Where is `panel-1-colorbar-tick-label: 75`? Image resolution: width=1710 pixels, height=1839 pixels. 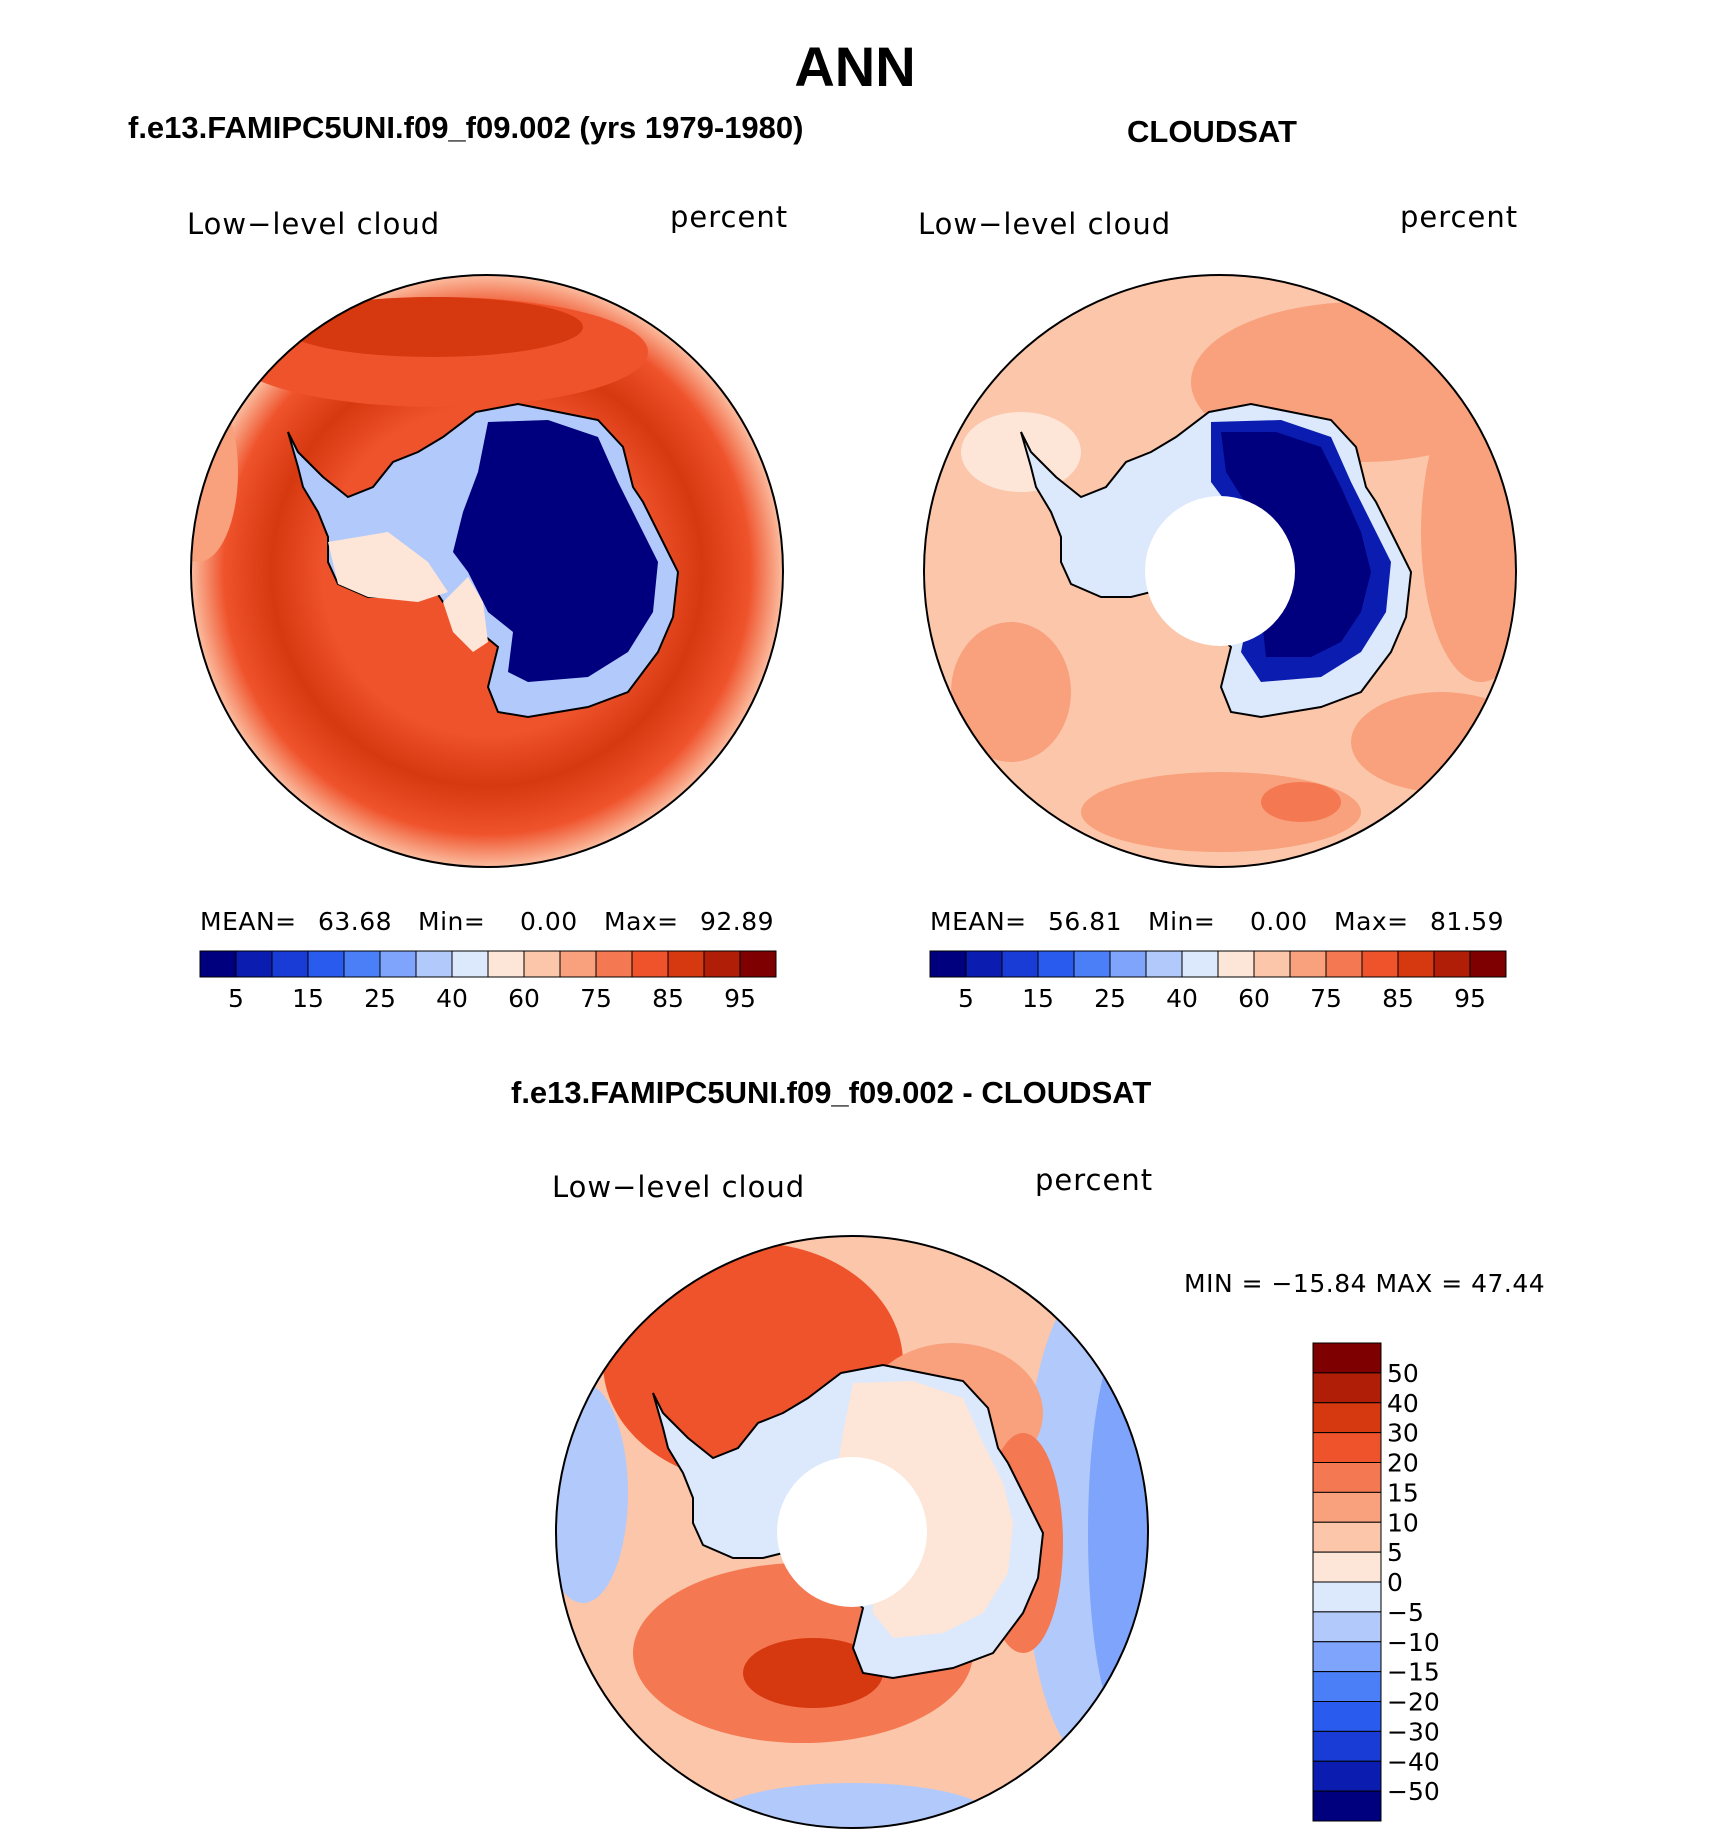 panel-1-colorbar-tick-label: 75 is located at coordinates (596, 998).